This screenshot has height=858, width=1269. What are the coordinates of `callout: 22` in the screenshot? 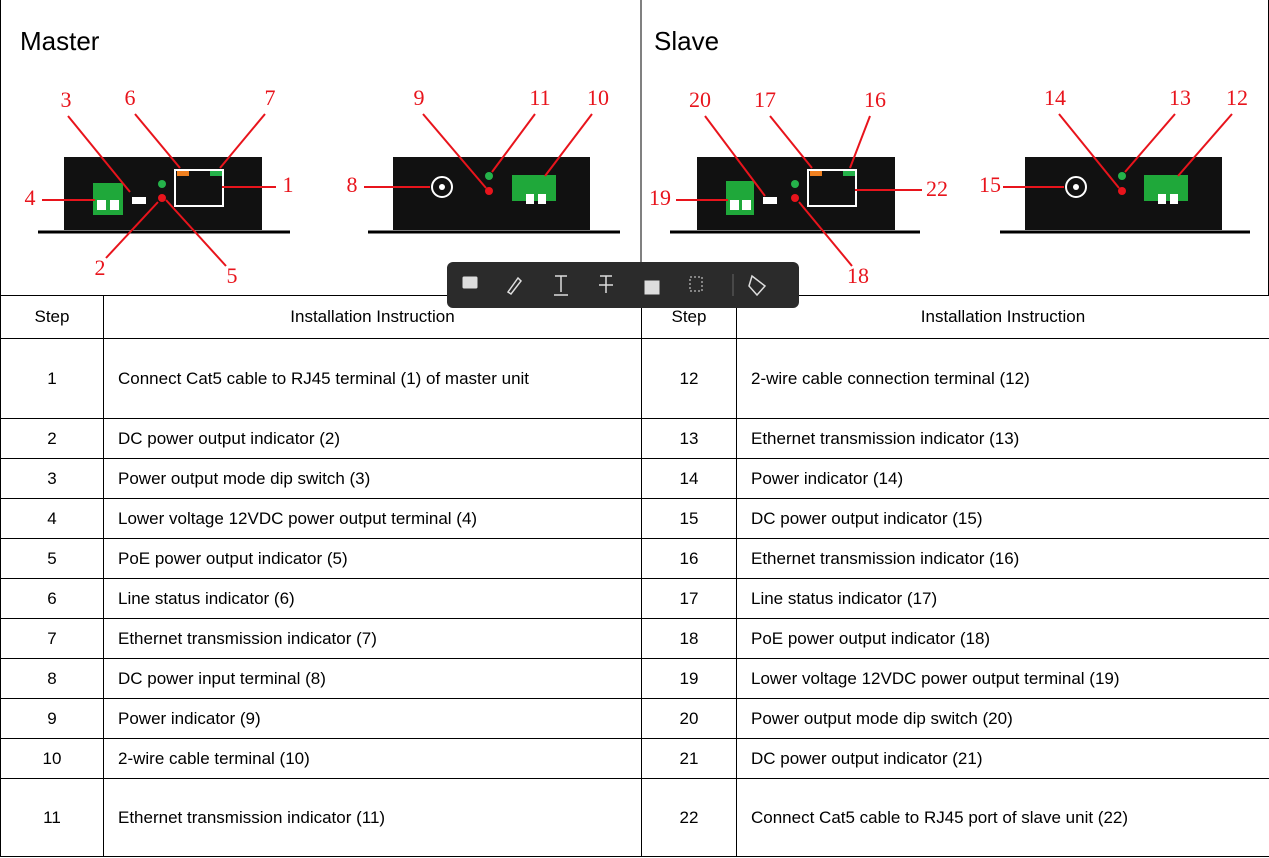 It's located at (937, 188).